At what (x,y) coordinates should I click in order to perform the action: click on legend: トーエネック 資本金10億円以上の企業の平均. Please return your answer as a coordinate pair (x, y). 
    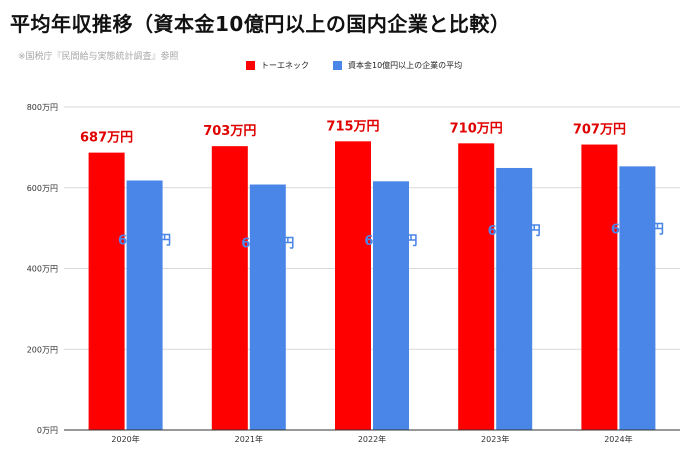
    Looking at the image, I should click on (366, 65).